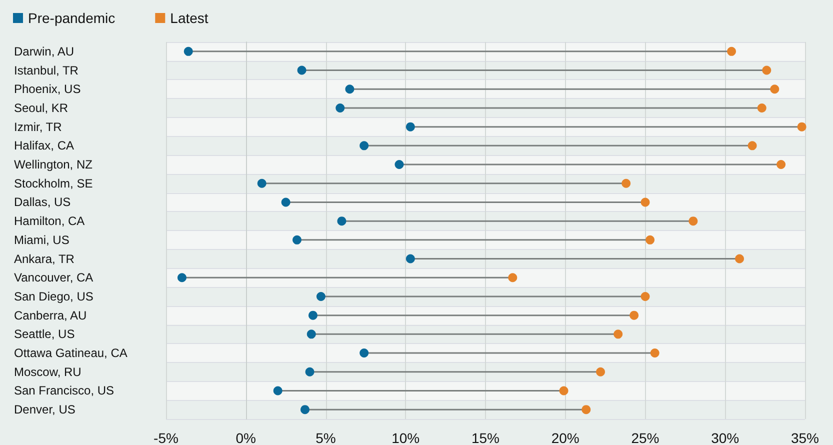 The width and height of the screenshot is (833, 445). What do you see at coordinates (44, 259) in the screenshot?
I see `y-tick-label: Ankara, TR` at bounding box center [44, 259].